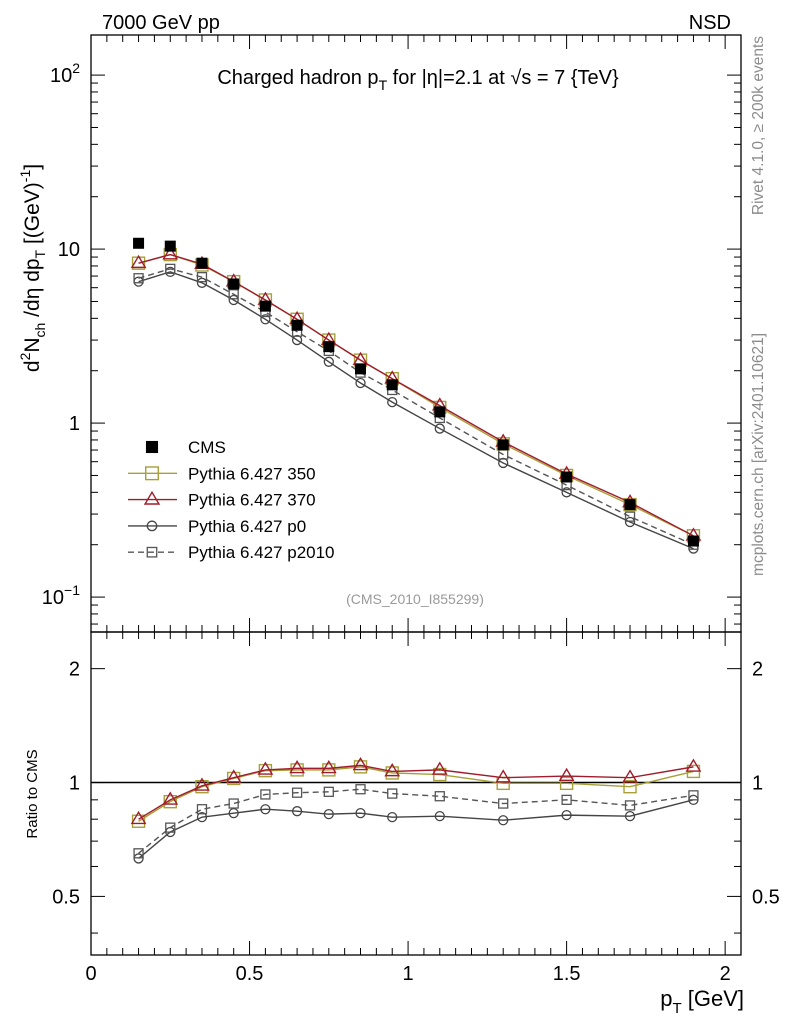  I want to click on legend-label: CMS, so click(207, 447).